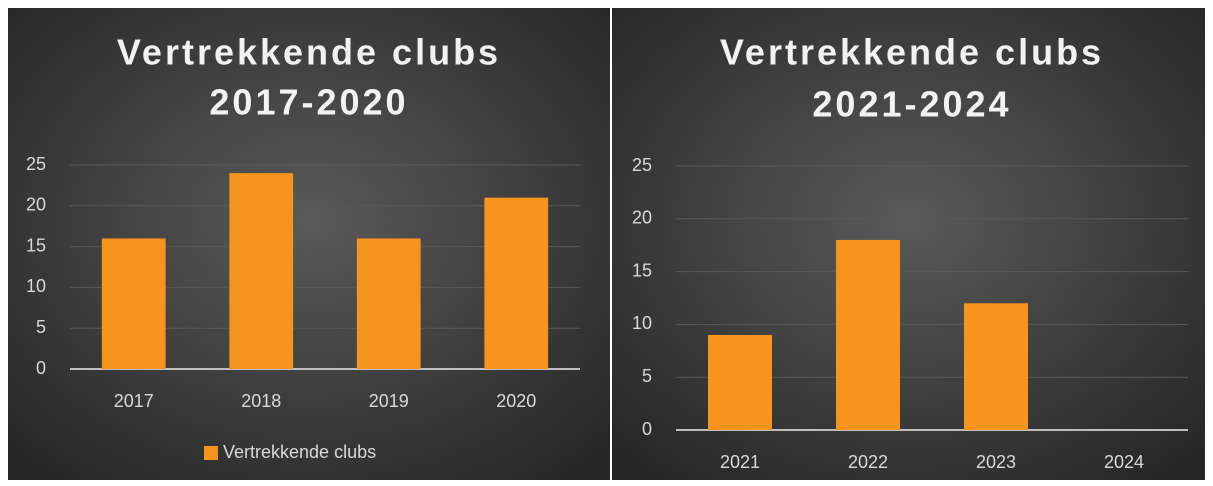  Describe the element at coordinates (740, 462) in the screenshot. I see `x-tick-label: 2021` at that location.